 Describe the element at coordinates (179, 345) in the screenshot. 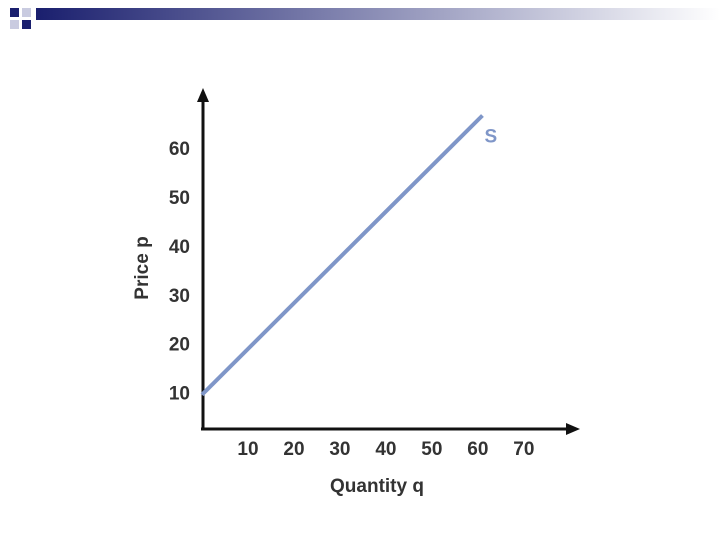

I see `y-tick-label: 20` at that location.